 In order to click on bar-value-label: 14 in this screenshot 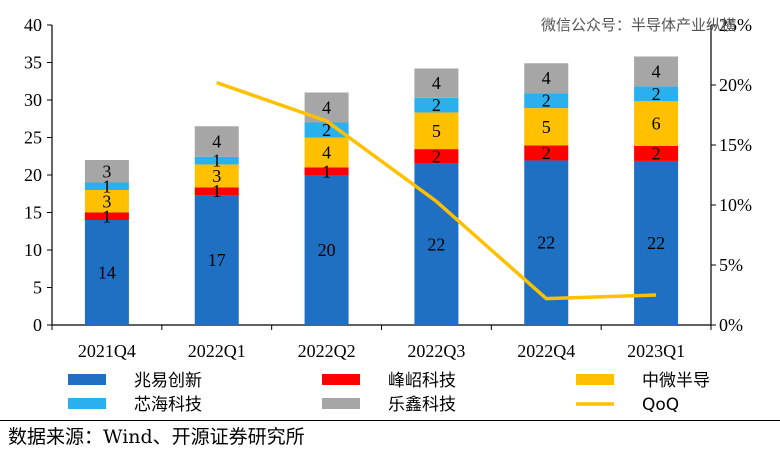, I will do `click(107, 273)`.